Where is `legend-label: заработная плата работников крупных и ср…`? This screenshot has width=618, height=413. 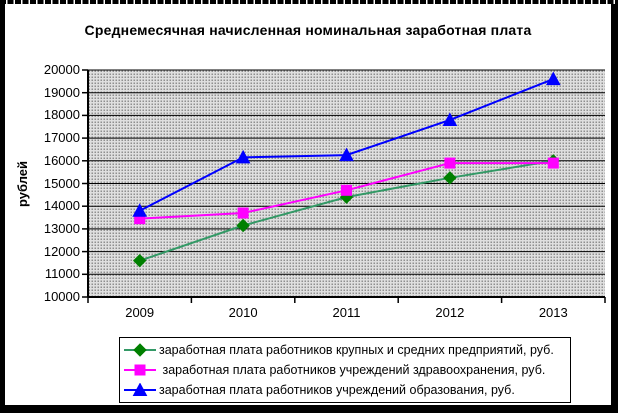 legend-label: заработная плата работников крупных и ср… is located at coordinates (356, 350).